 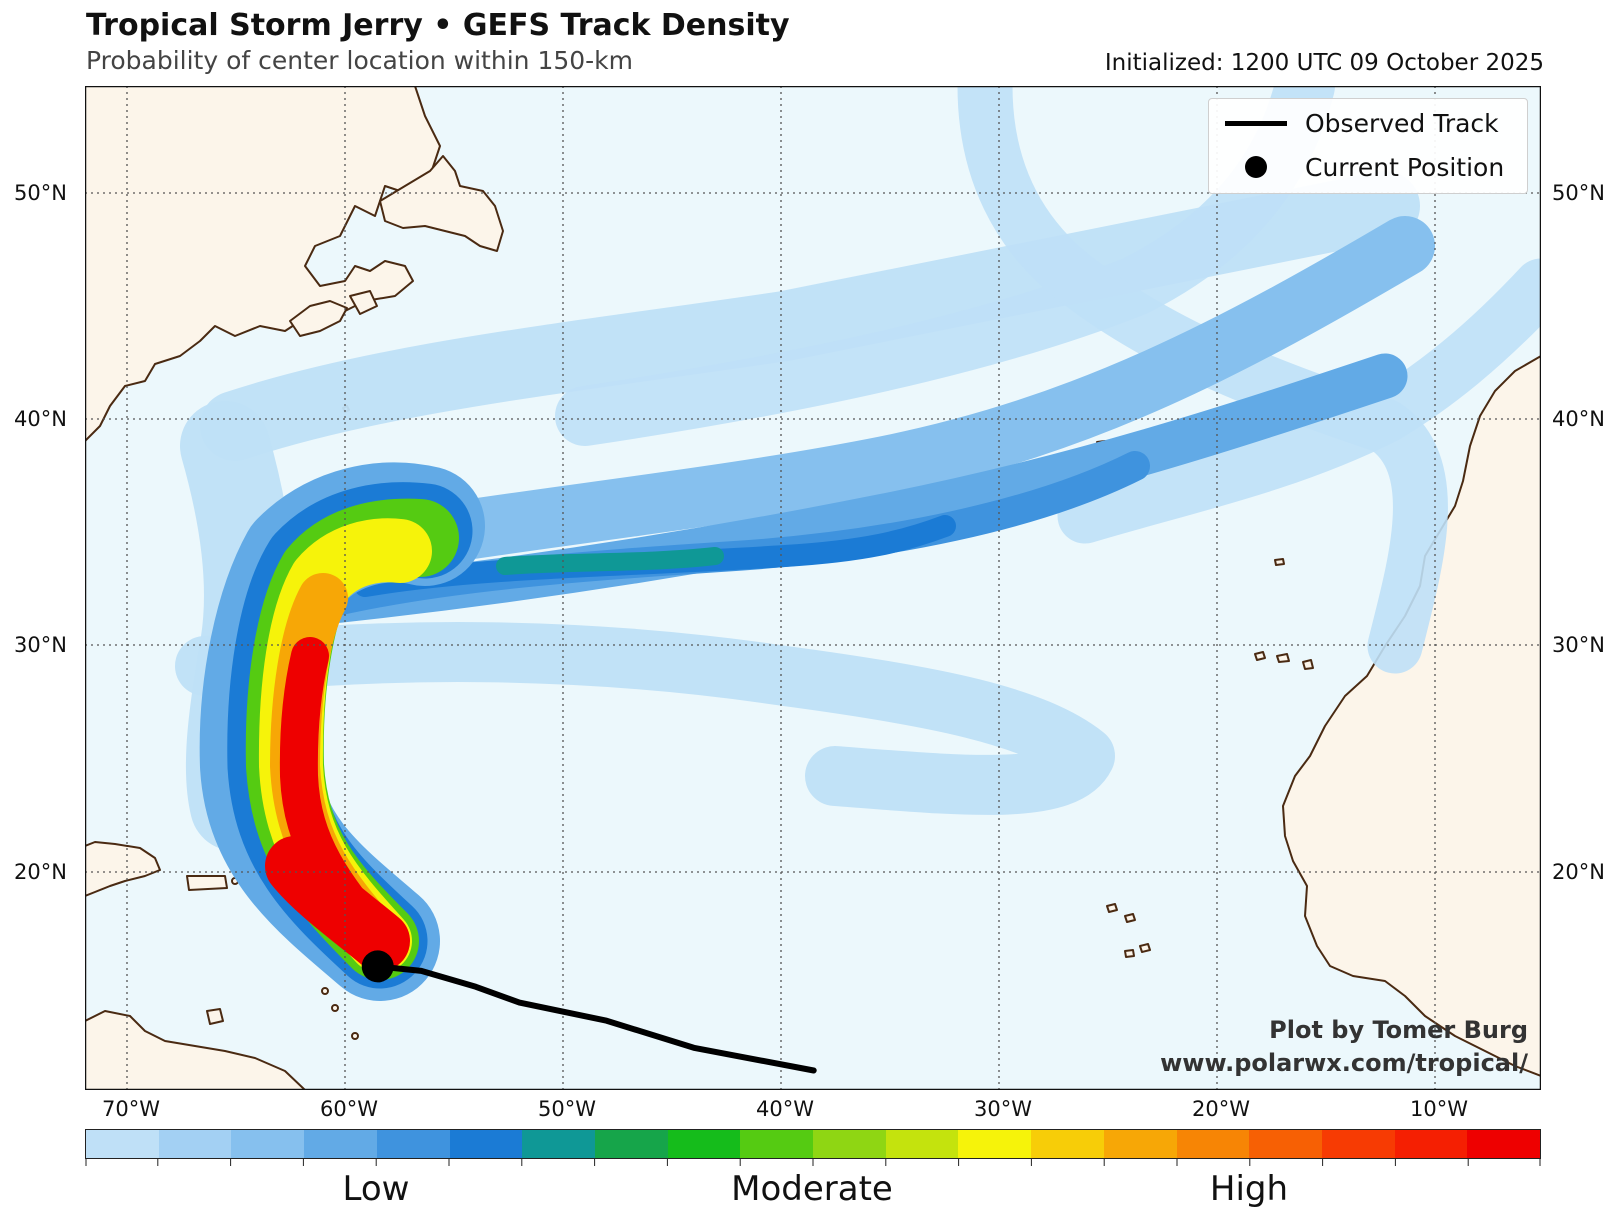 I want to click on puerto-rico, so click(x=207, y=883).